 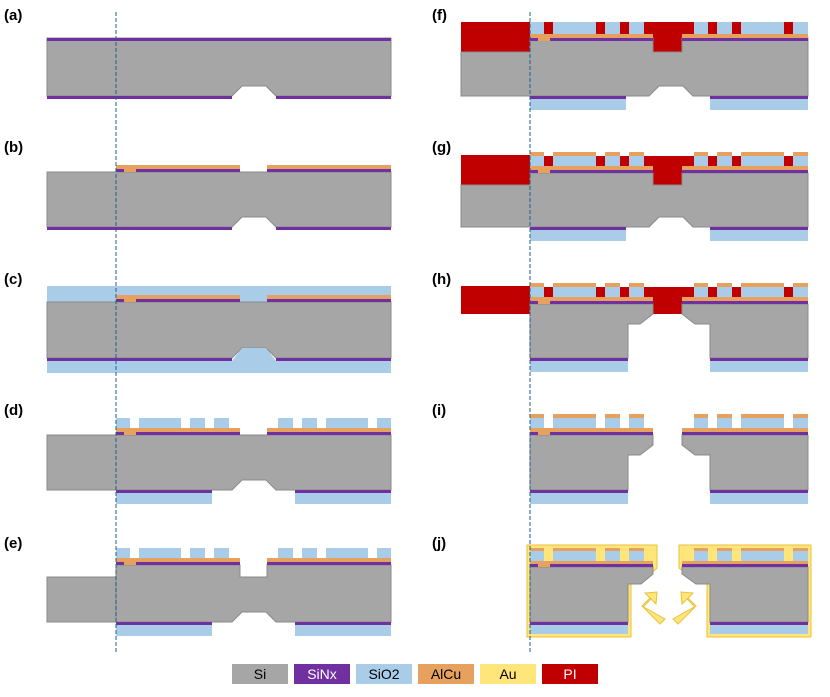 What do you see at coordinates (13, 279) in the screenshot?
I see `panel-label-c: (c)` at bounding box center [13, 279].